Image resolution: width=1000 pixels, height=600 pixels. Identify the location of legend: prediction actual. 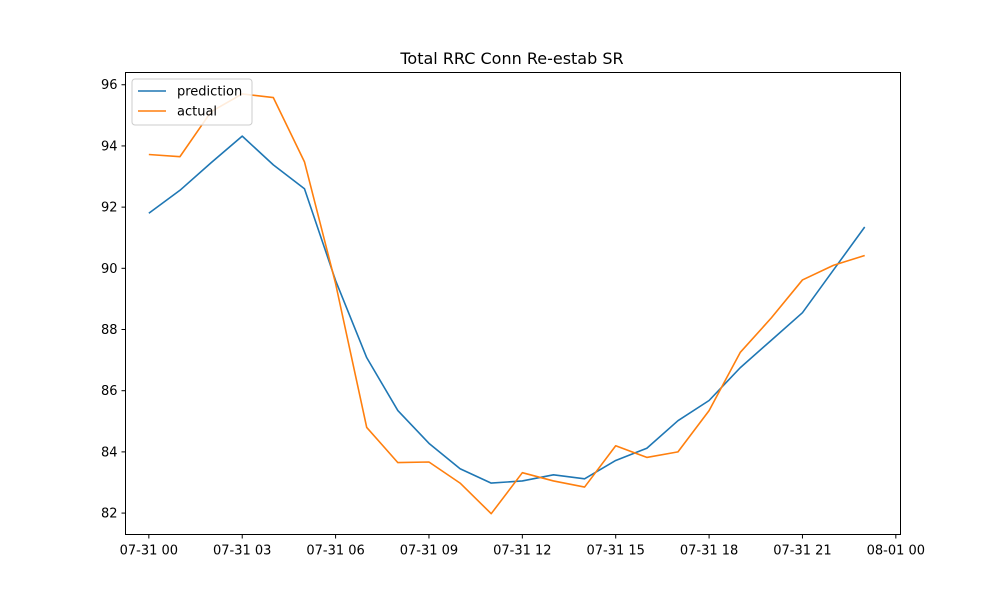
(192, 102).